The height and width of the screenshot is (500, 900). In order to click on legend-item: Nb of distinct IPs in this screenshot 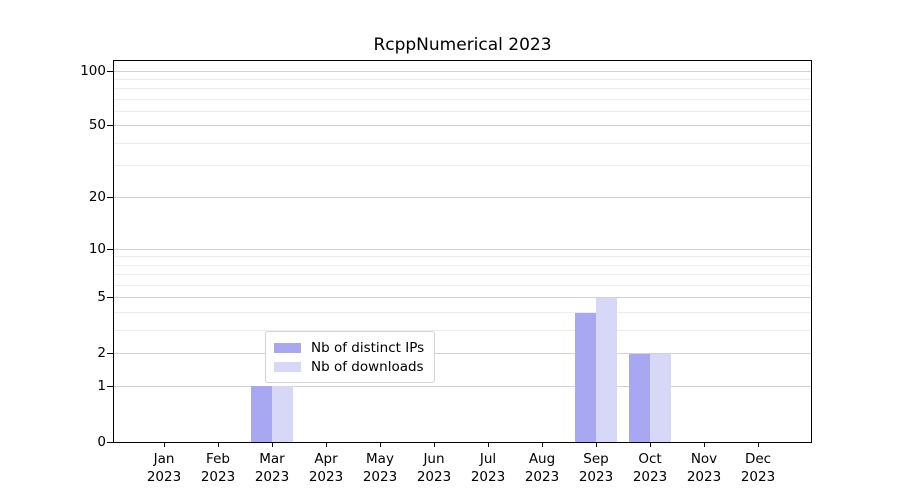, I will do `click(349, 347)`.